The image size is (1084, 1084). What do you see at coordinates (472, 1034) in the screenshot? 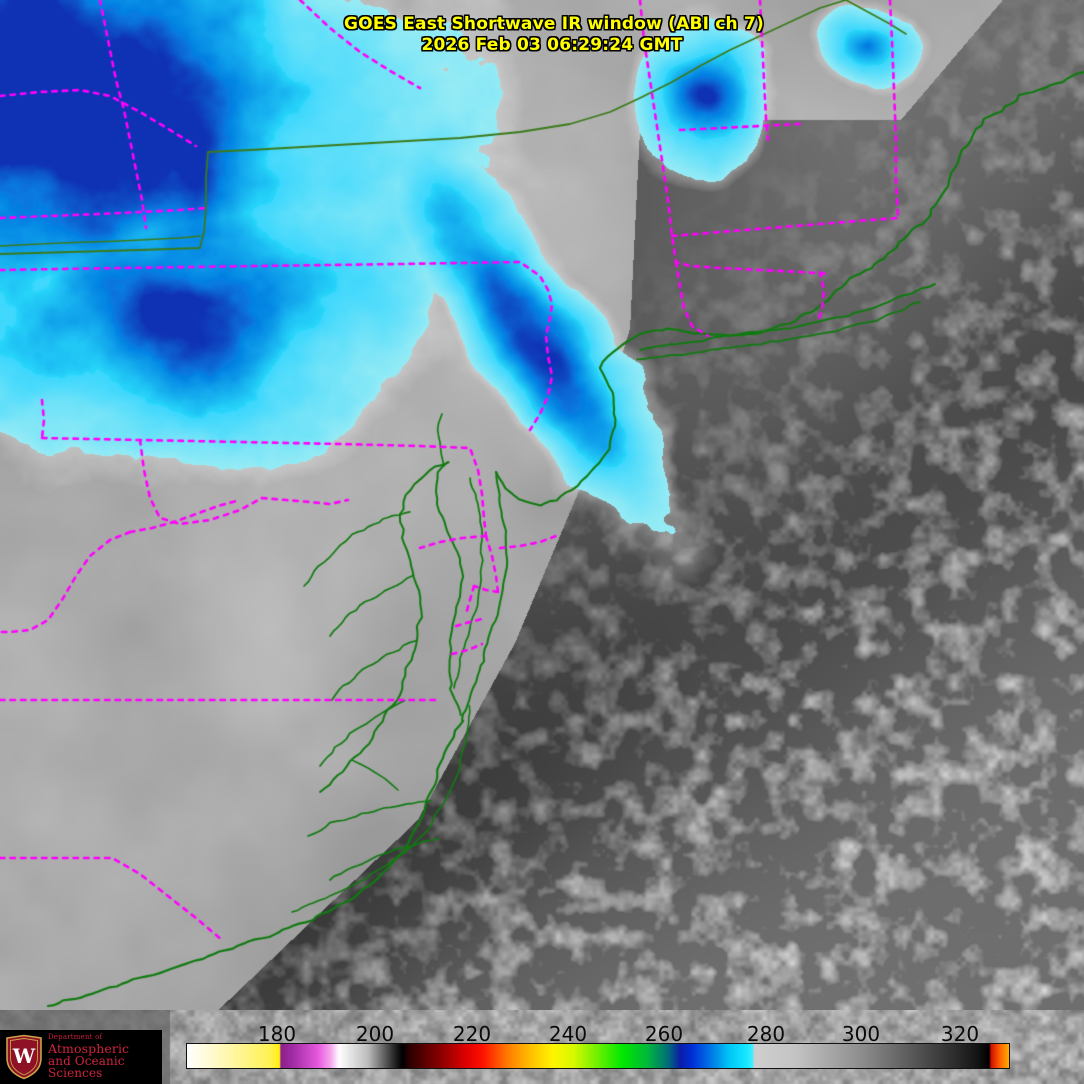
I see `colorbar-tick-label: 220` at bounding box center [472, 1034].